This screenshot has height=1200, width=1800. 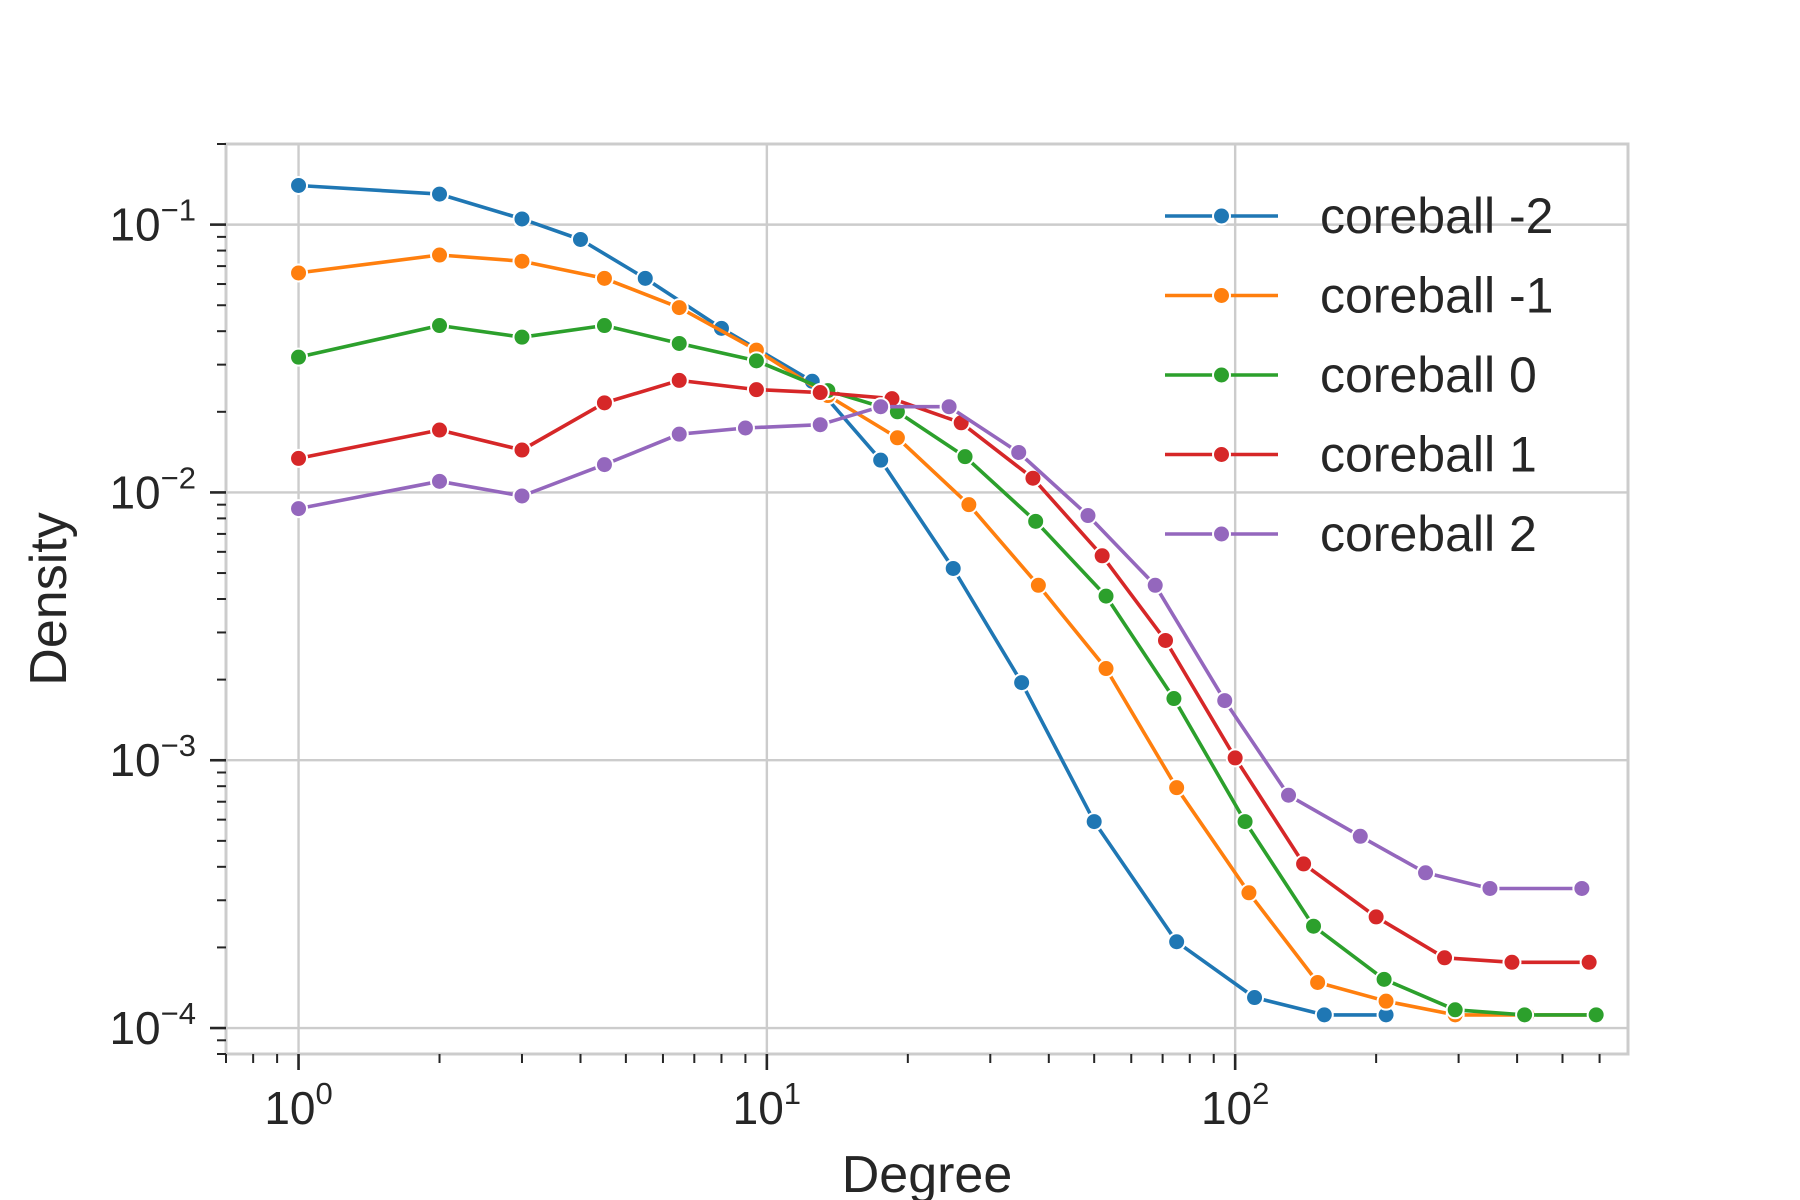 I want to click on y-tick-exponent: −2, so click(x=178, y=477).